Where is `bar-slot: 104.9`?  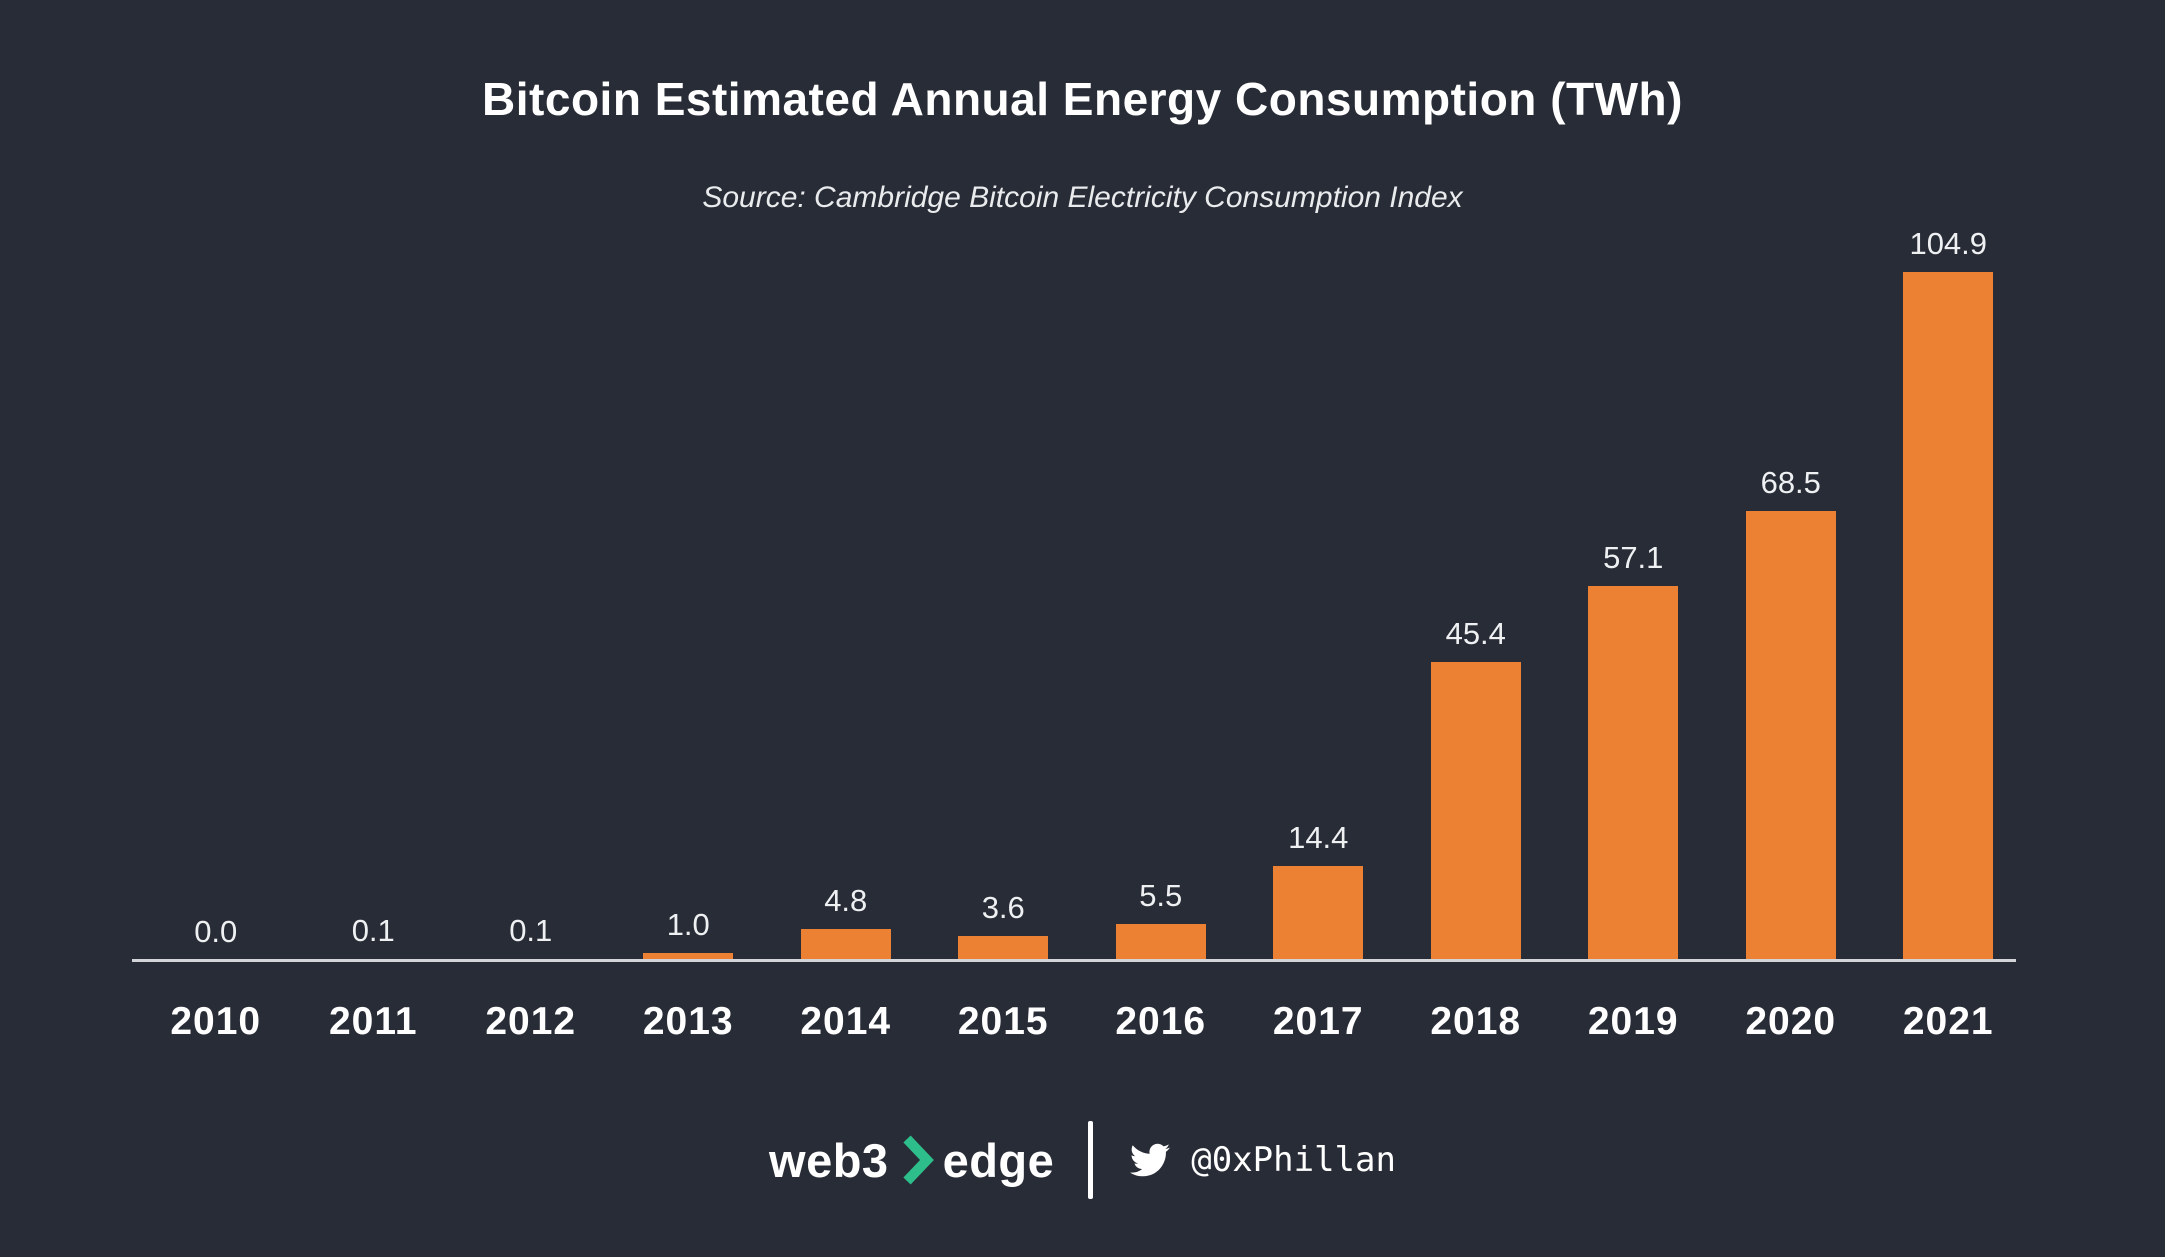 bar-slot: 104.9 is located at coordinates (1949, 582).